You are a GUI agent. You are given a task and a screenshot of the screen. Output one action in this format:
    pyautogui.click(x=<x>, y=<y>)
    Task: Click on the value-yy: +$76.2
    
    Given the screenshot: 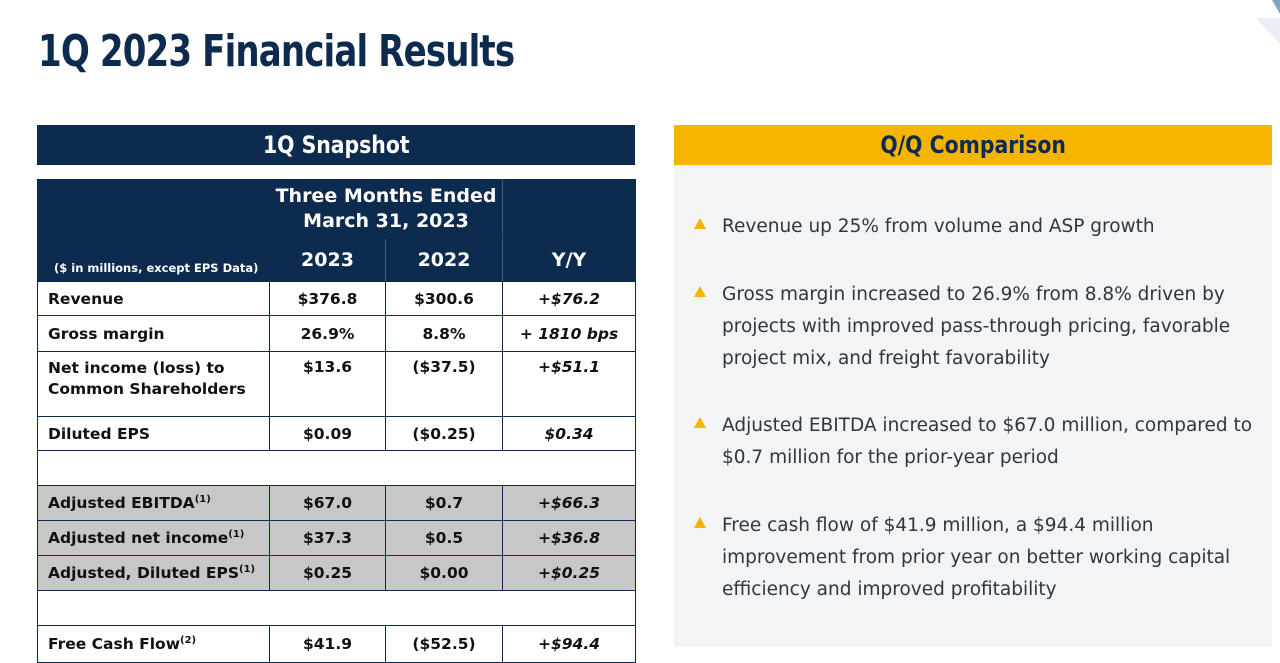 What is the action you would take?
    pyautogui.click(x=569, y=298)
    